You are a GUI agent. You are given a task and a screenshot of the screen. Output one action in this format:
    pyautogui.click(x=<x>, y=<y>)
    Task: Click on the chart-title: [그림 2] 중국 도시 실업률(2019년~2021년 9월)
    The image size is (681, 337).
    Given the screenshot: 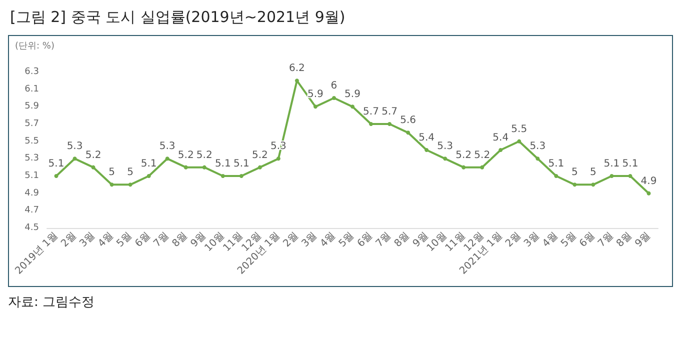 What is the action you would take?
    pyautogui.click(x=178, y=17)
    